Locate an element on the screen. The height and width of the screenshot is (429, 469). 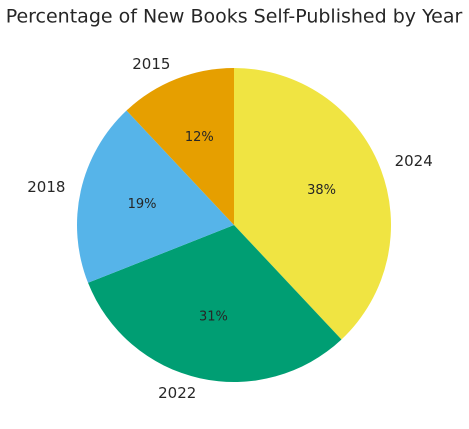
slice-label: 2024 is located at coordinates (414, 161).